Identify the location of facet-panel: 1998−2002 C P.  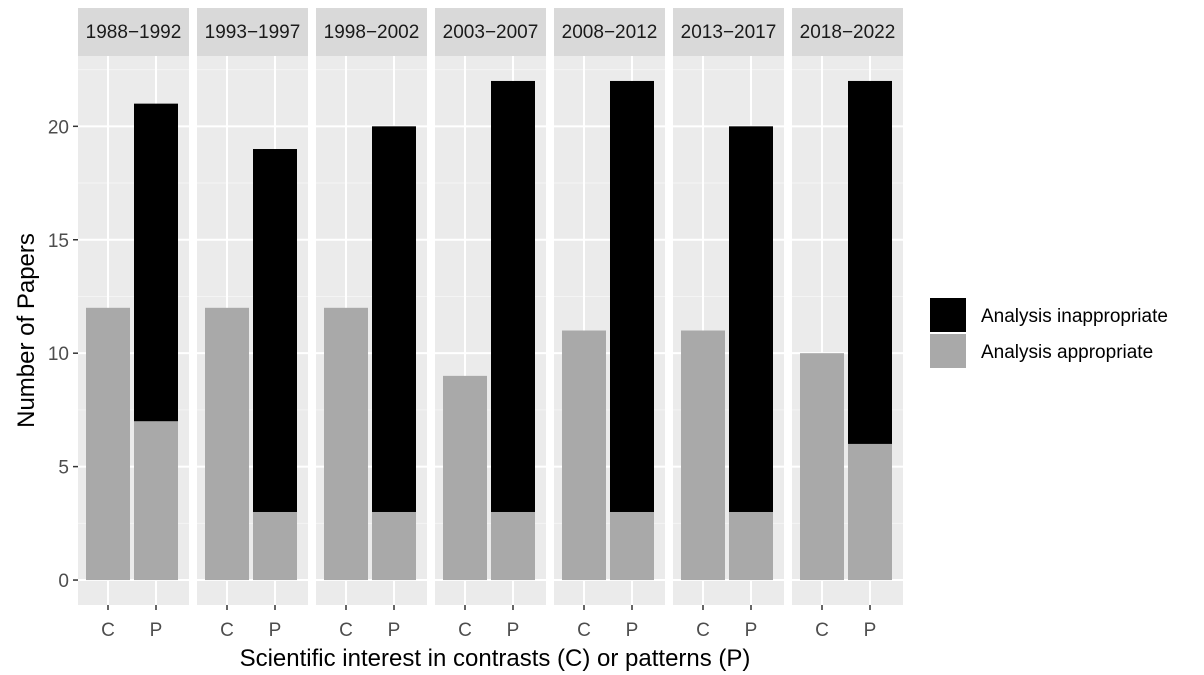
(371, 324).